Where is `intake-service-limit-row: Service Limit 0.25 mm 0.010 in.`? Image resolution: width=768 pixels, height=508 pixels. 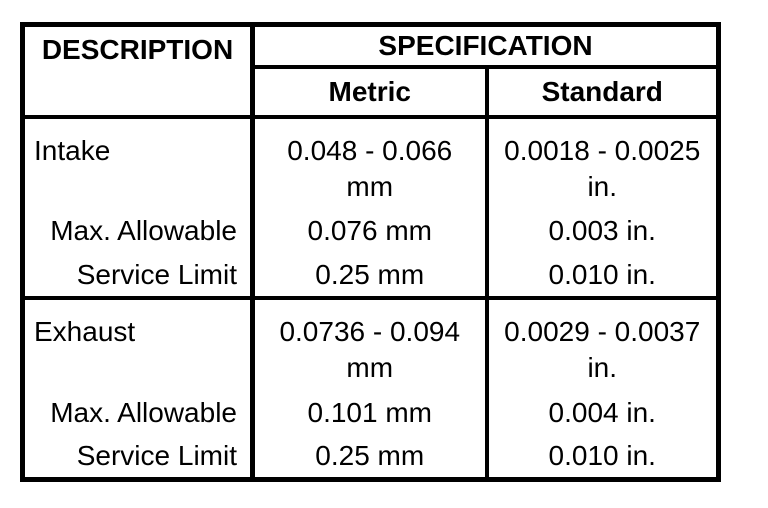 intake-service-limit-row: Service Limit 0.25 mm 0.010 in. is located at coordinates (370, 276).